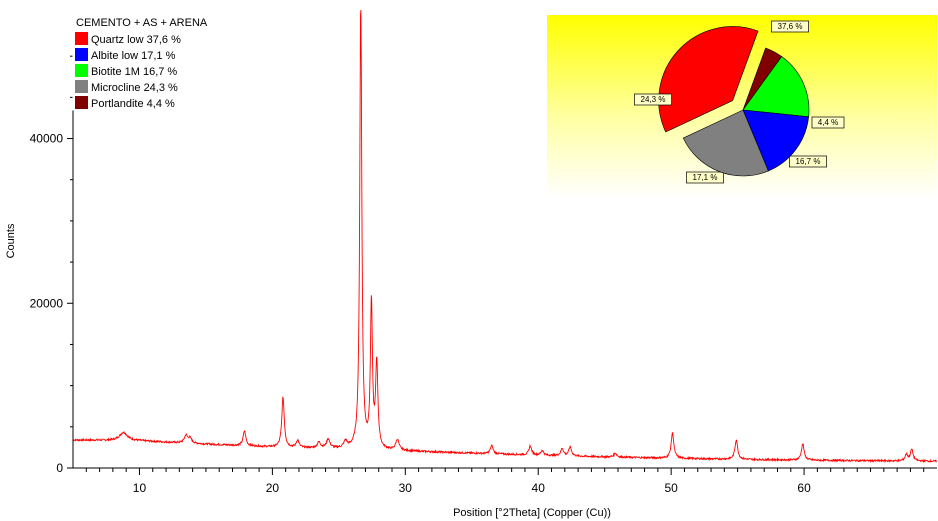 This screenshot has width=938, height=521. Describe the element at coordinates (136, 40) in the screenshot. I see `legend-entry-label: Quartz low 37,6 %` at that location.